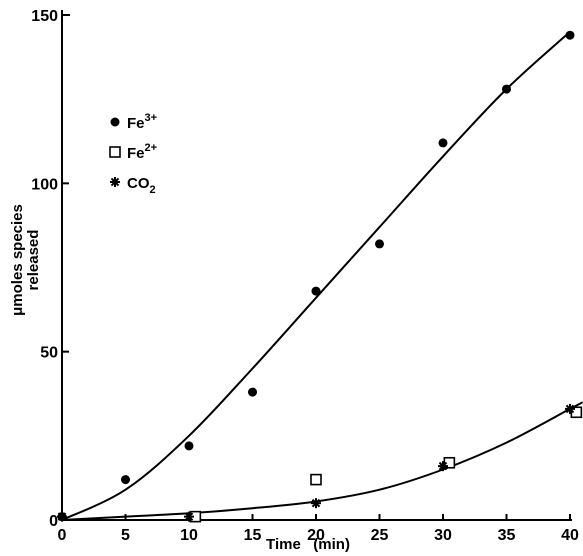 Image resolution: width=583 pixels, height=556 pixels. What do you see at coordinates (125, 535) in the screenshot?
I see `x-tick-label: 5` at bounding box center [125, 535].